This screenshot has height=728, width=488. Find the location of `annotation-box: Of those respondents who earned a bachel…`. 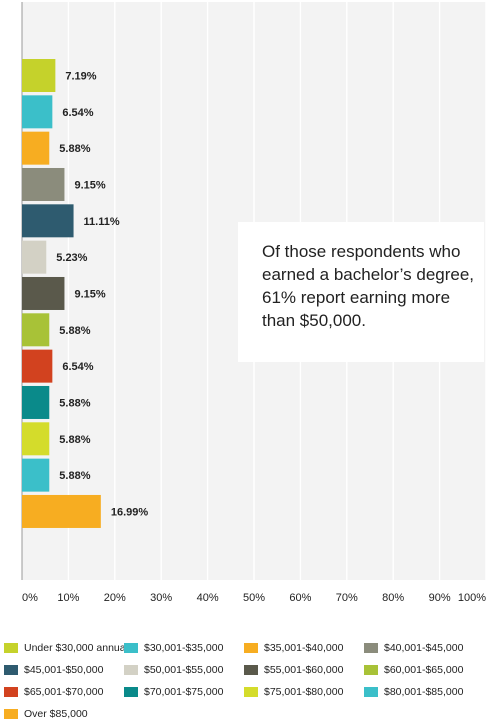

annotation-box: Of those respondents who earned a bachel… is located at coordinates (361, 292).